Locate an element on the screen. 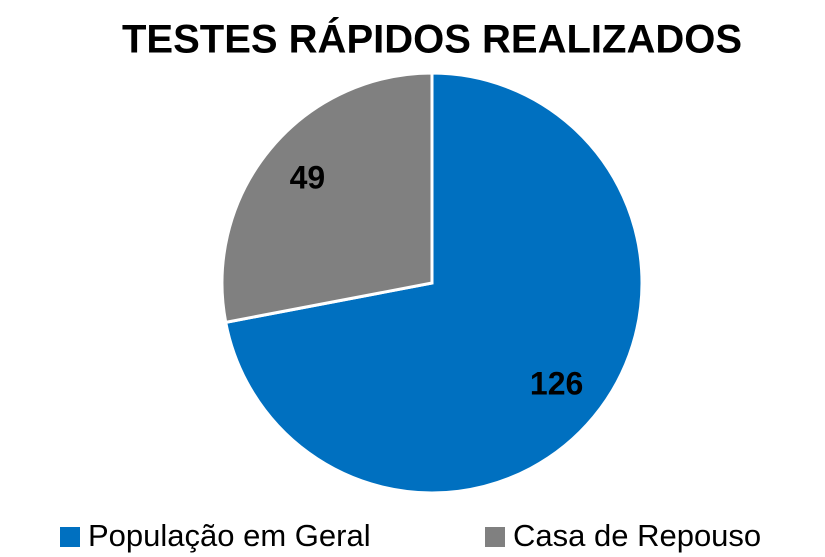 The height and width of the screenshot is (557, 825). data-label: 126 is located at coordinates (556, 384).